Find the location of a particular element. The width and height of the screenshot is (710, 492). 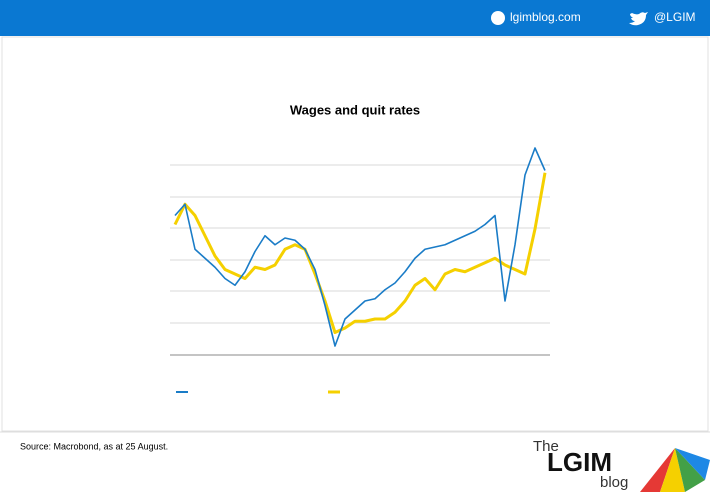

logo-the: The is located at coordinates (546, 446).